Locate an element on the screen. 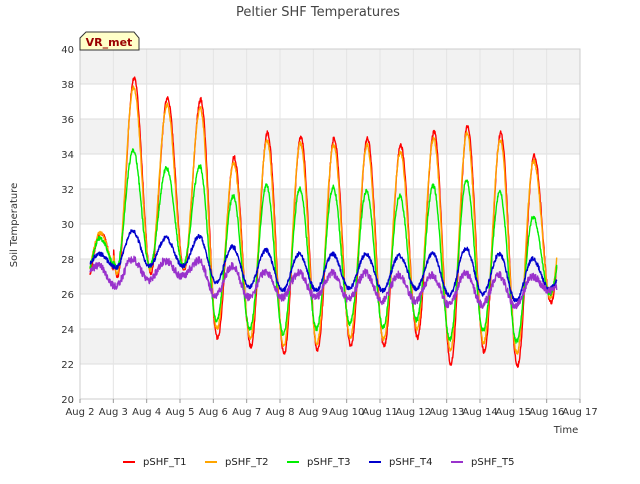 The width and height of the screenshot is (640, 484). legend-label: pSHF_T1 is located at coordinates (164, 462).